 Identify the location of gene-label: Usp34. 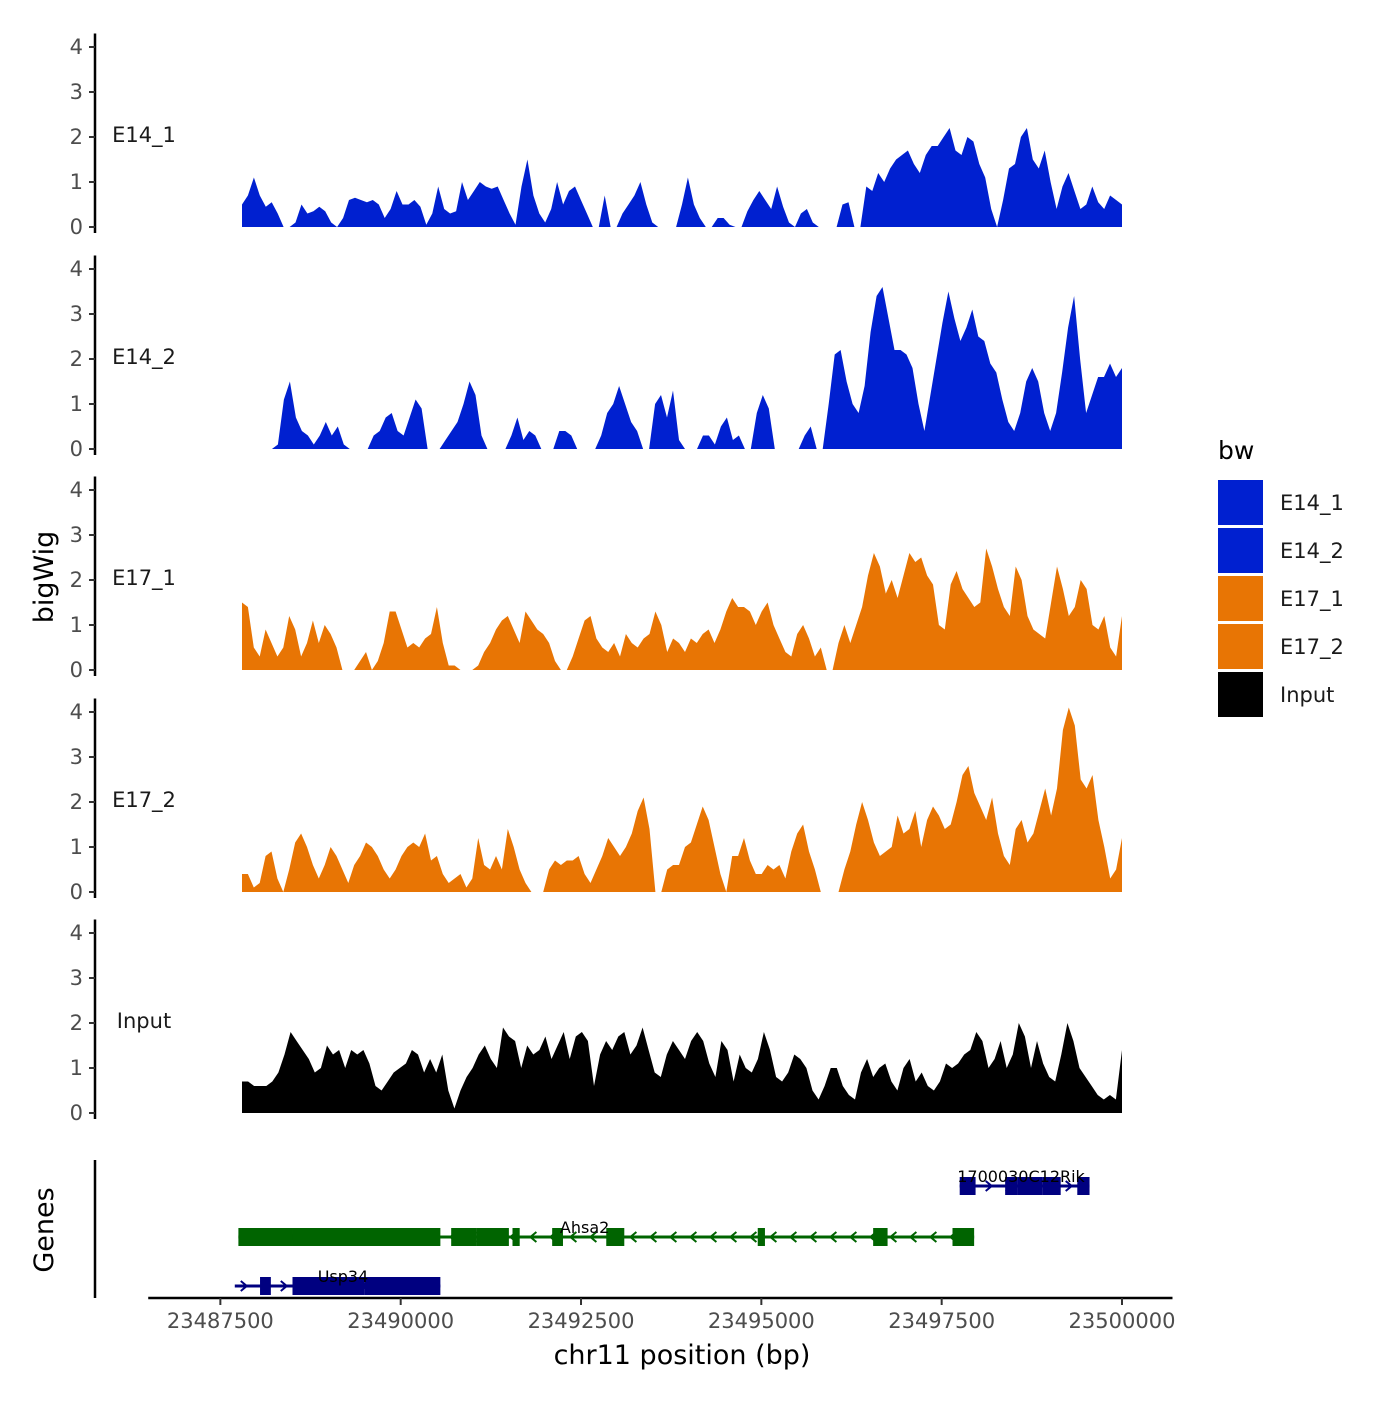
(343, 1276).